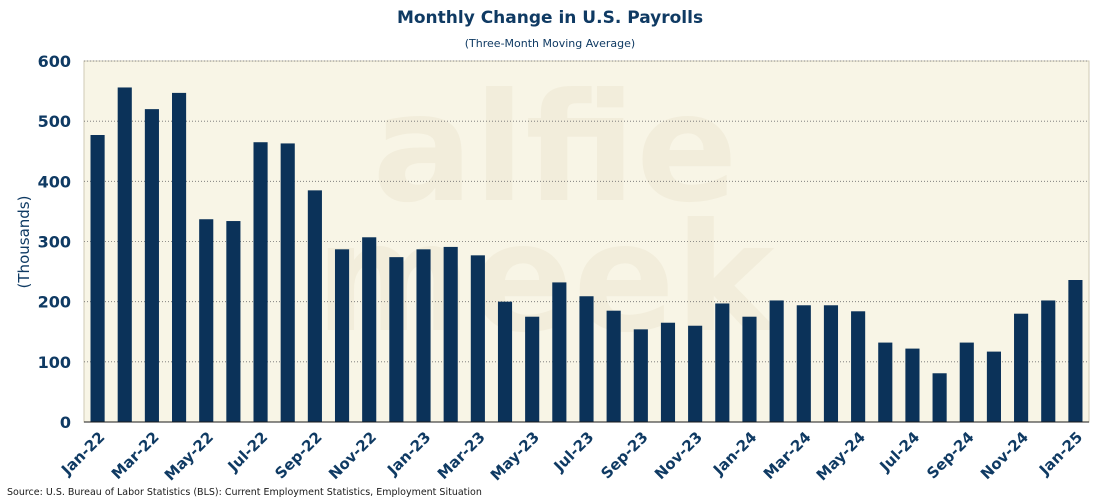  I want to click on y-tick-label-200: 200, so click(54, 302).